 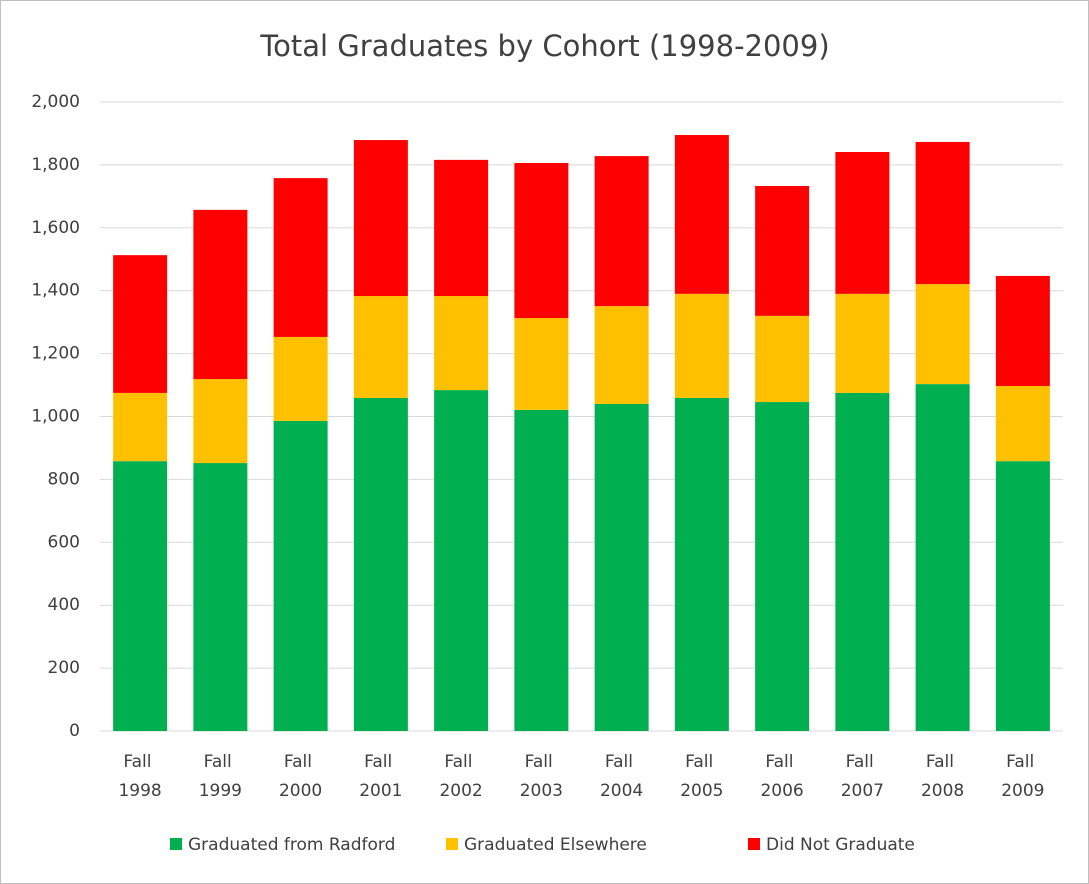 I want to click on y-tick-label: 200, so click(x=64, y=668).